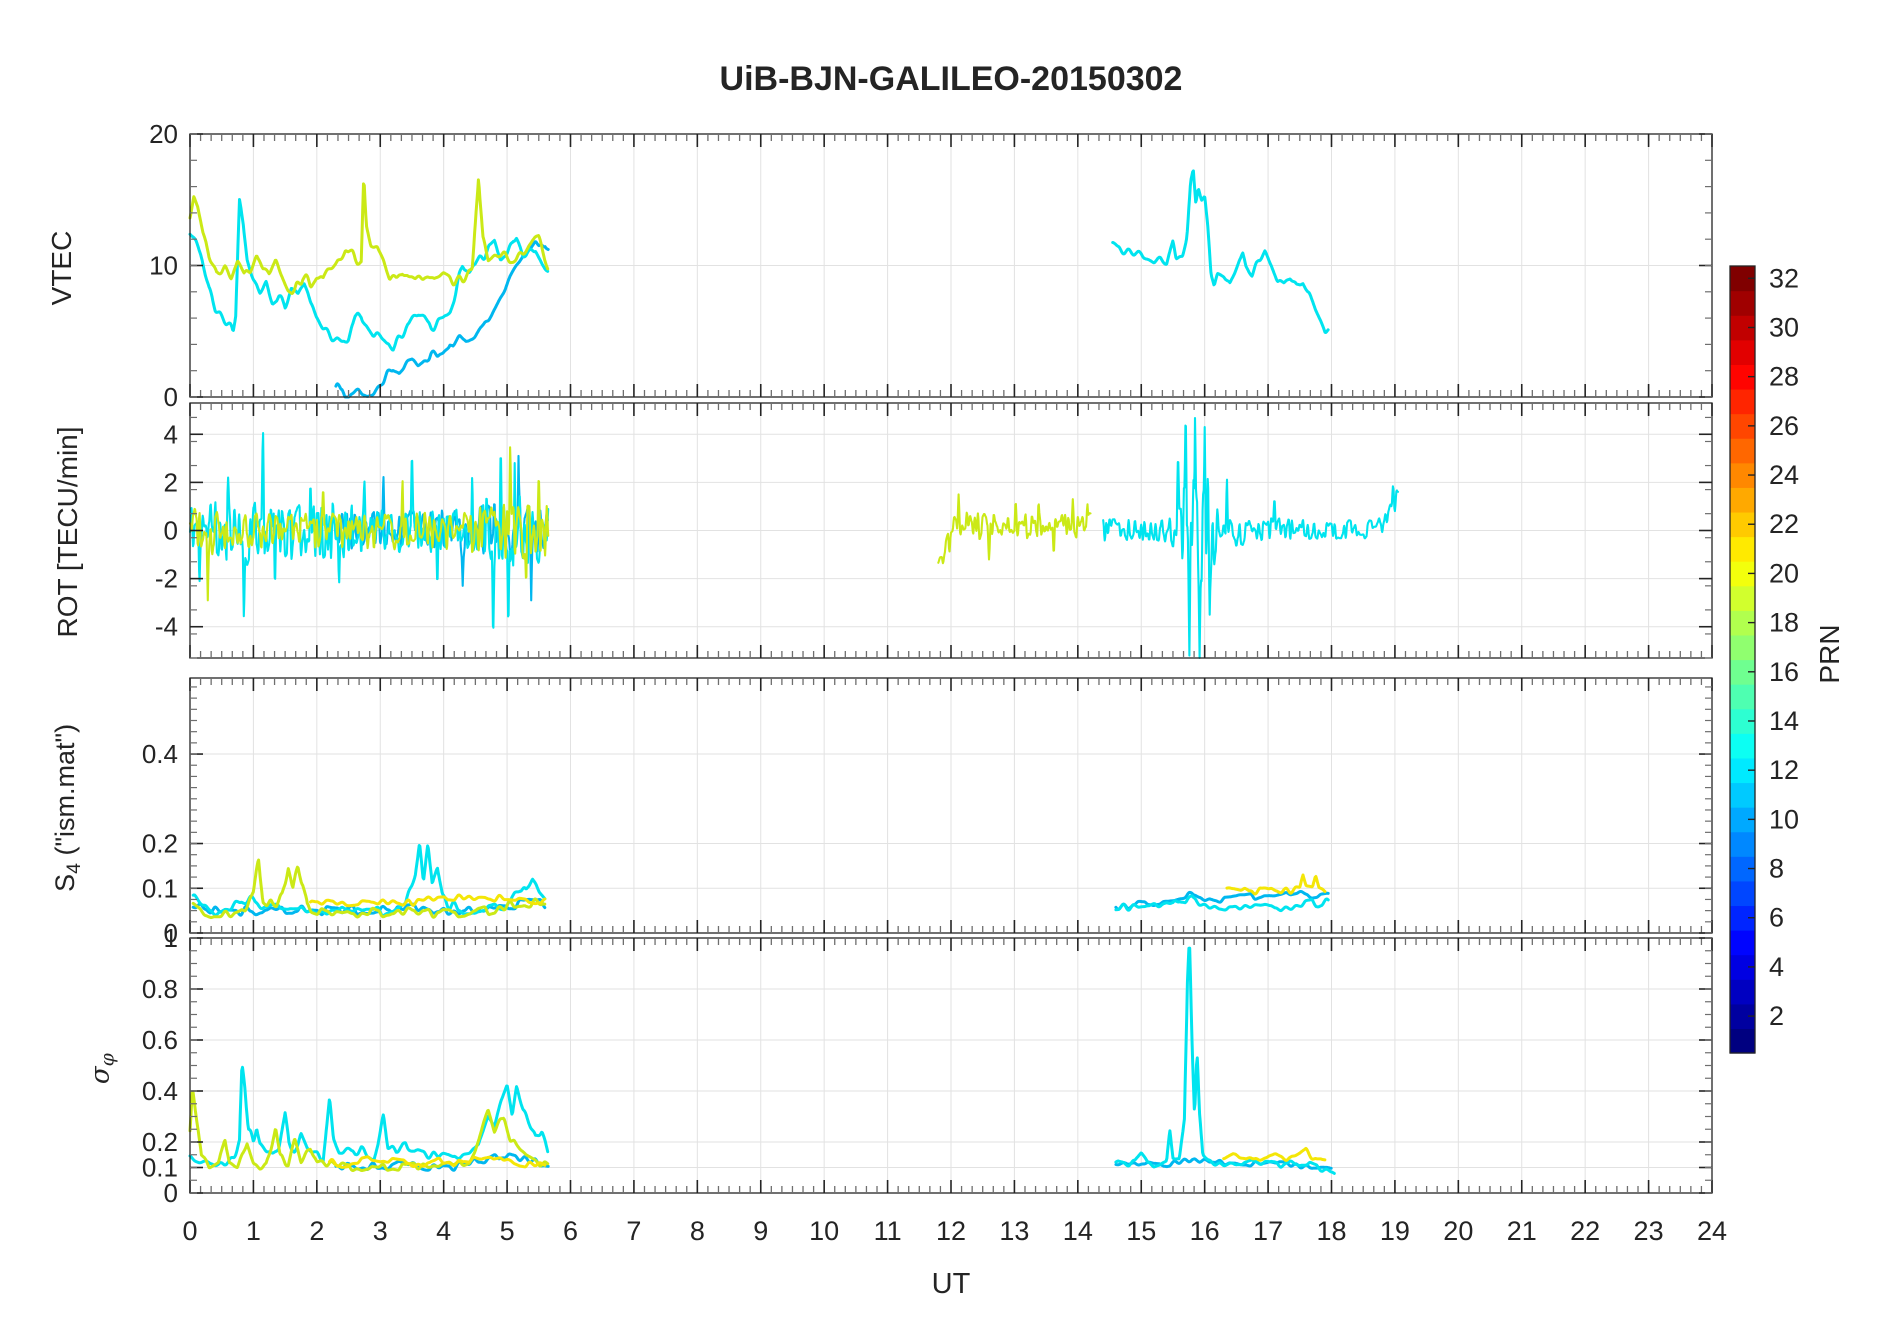  I want to click on vtec-ytick-label: 0, so click(171, 397).